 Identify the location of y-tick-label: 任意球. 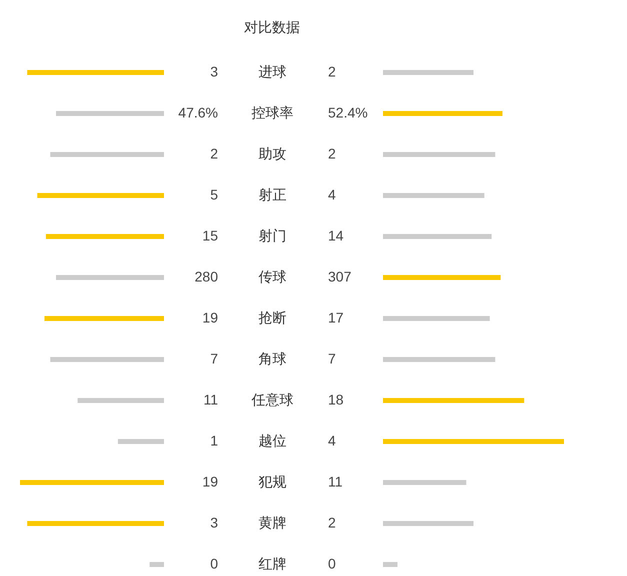
(272, 400).